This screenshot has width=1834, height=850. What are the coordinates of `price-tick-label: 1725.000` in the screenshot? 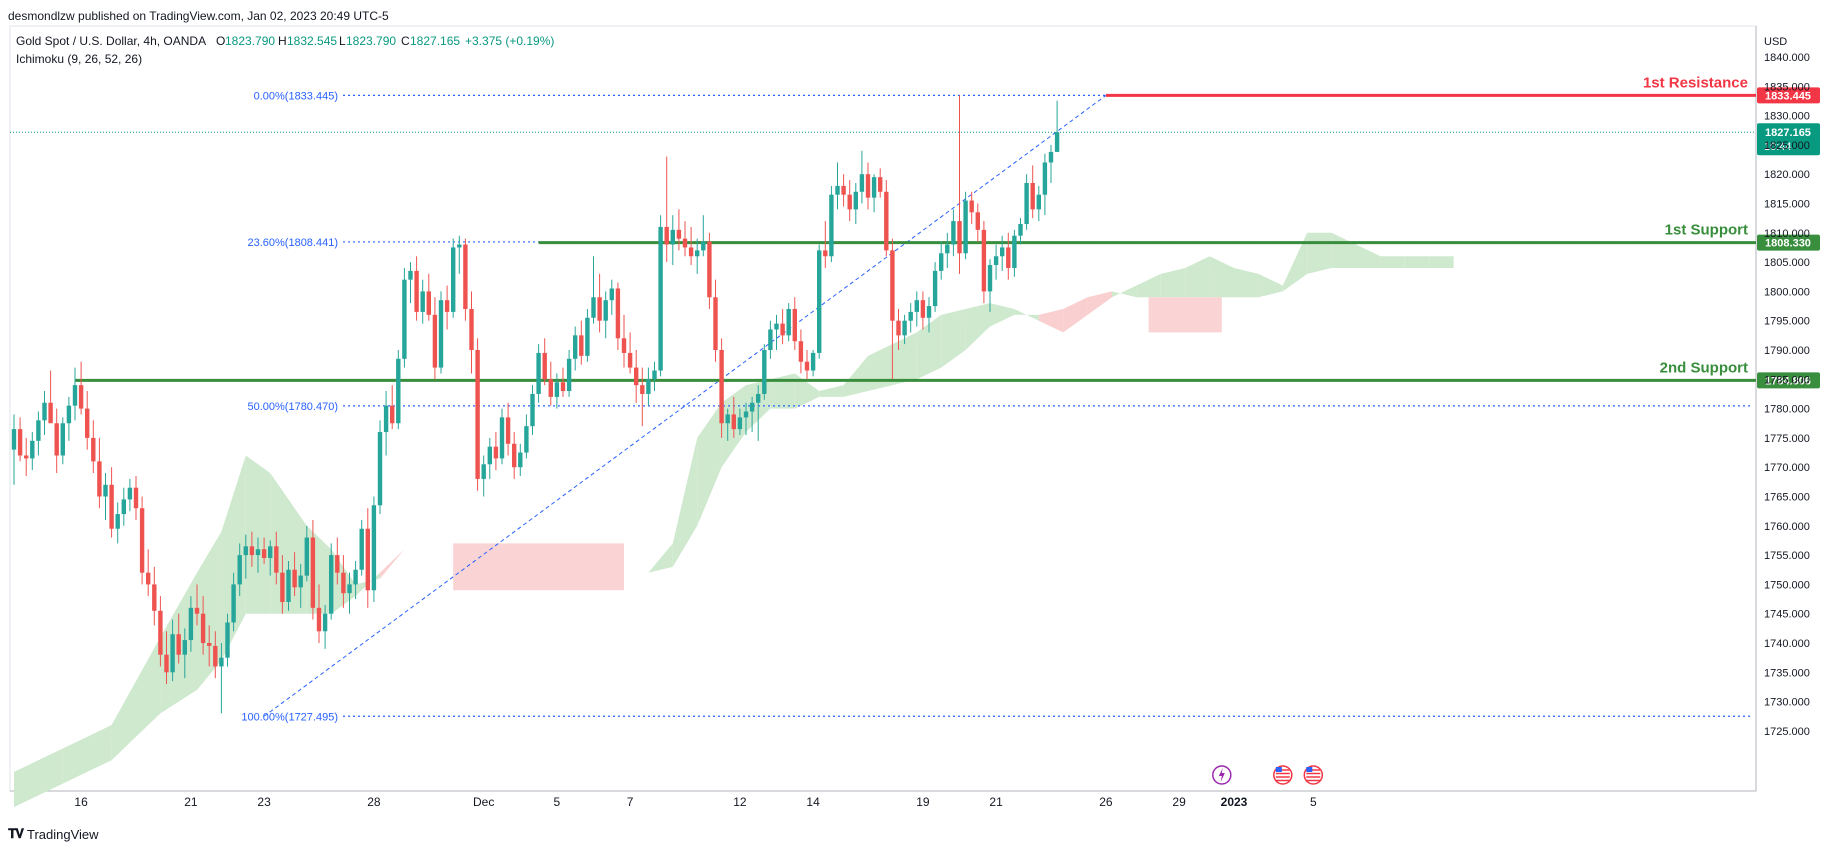 It's located at (1787, 732).